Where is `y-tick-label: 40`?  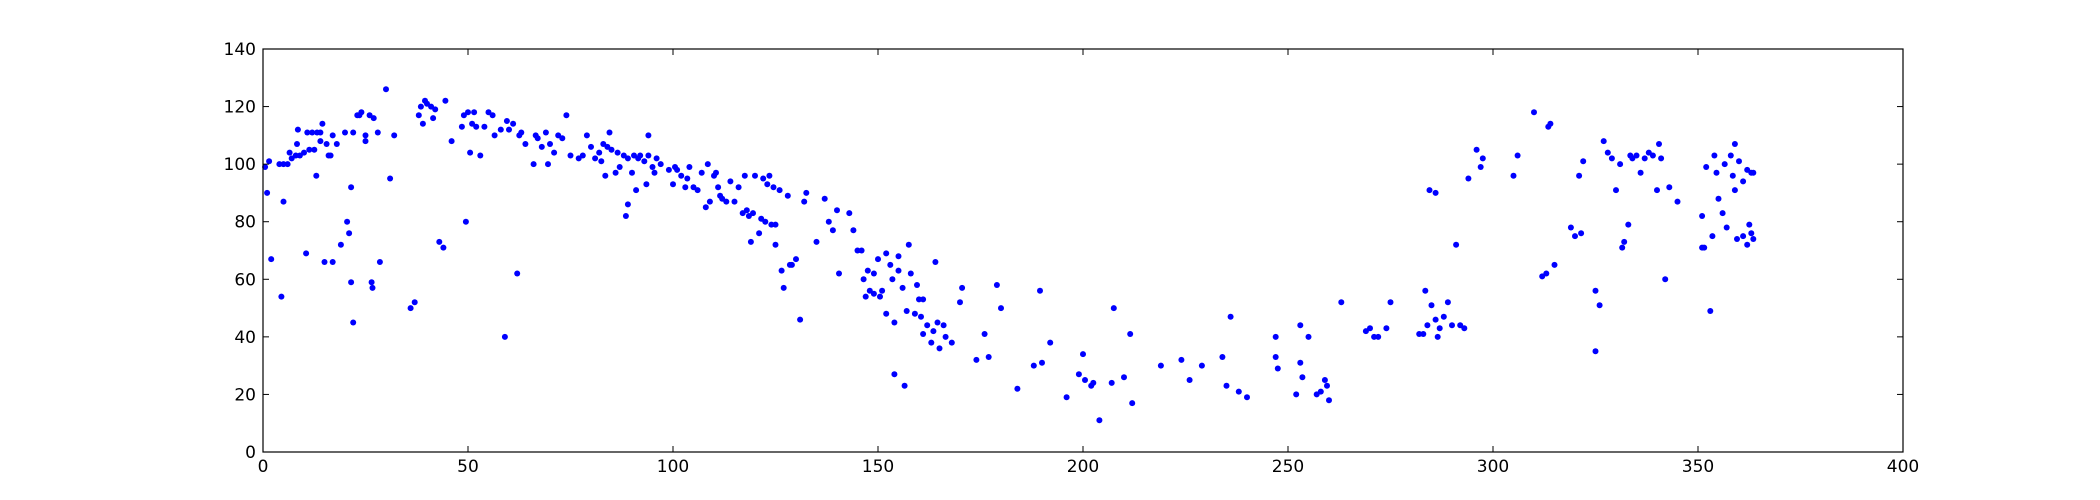 y-tick-label: 40 is located at coordinates (245, 338).